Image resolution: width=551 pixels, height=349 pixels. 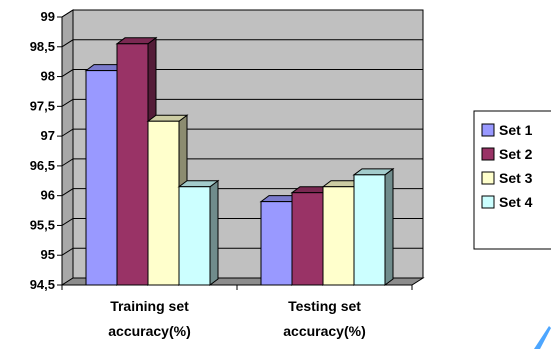 What do you see at coordinates (48, 16) in the screenshot?
I see `y-tick-label: 99` at bounding box center [48, 16].